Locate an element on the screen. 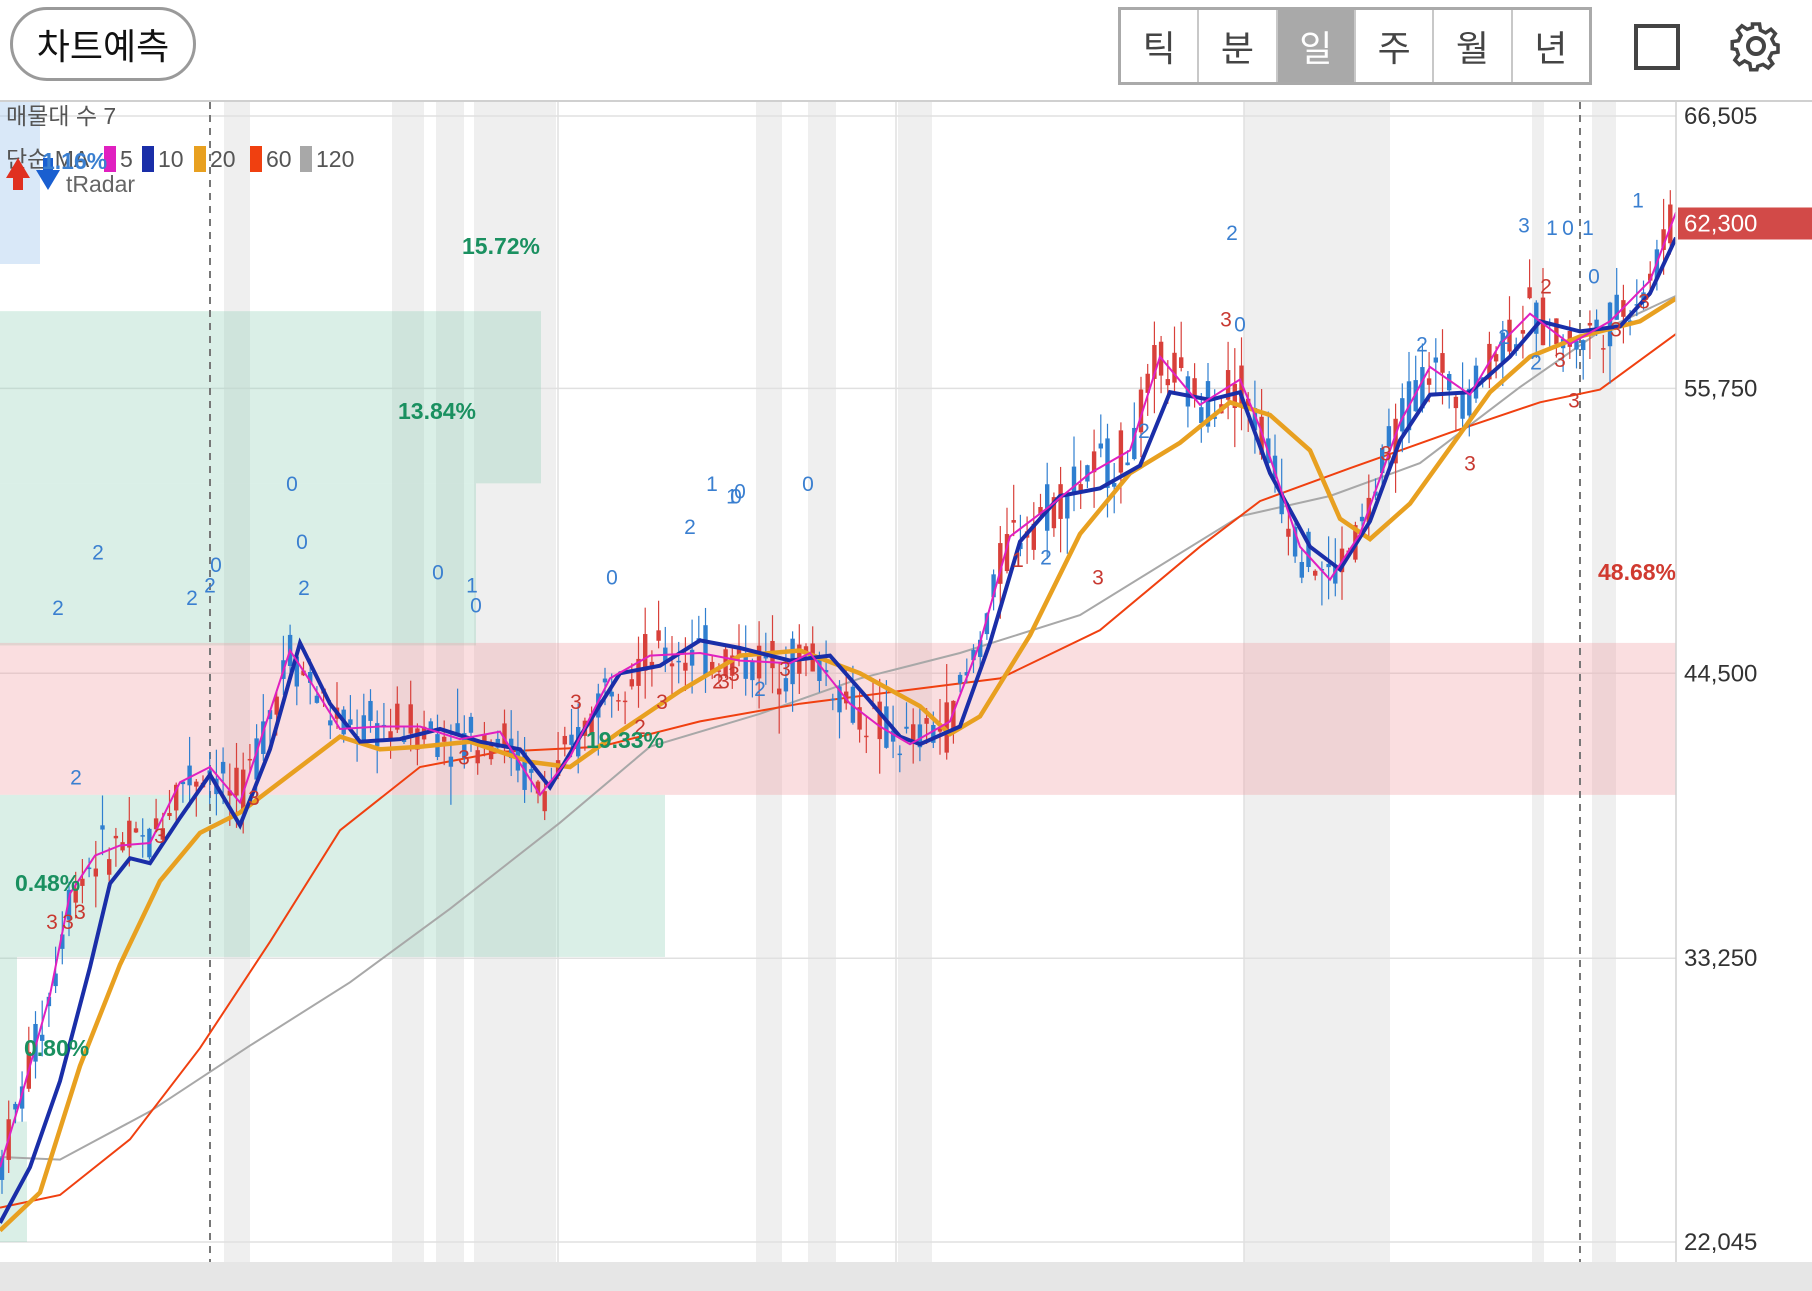 Image resolution: width=1812 pixels, height=1291 pixels. period-tab-month: 월 is located at coordinates (1473, 46).